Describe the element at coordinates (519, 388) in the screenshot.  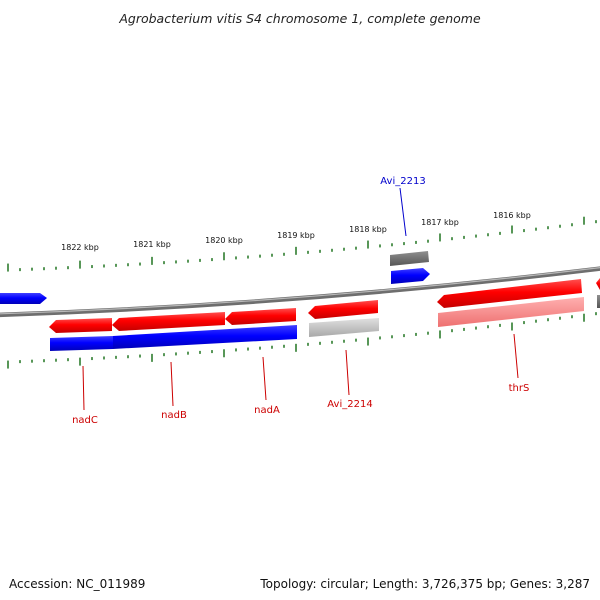
I see `gene-label-thrS: thrS` at that location.